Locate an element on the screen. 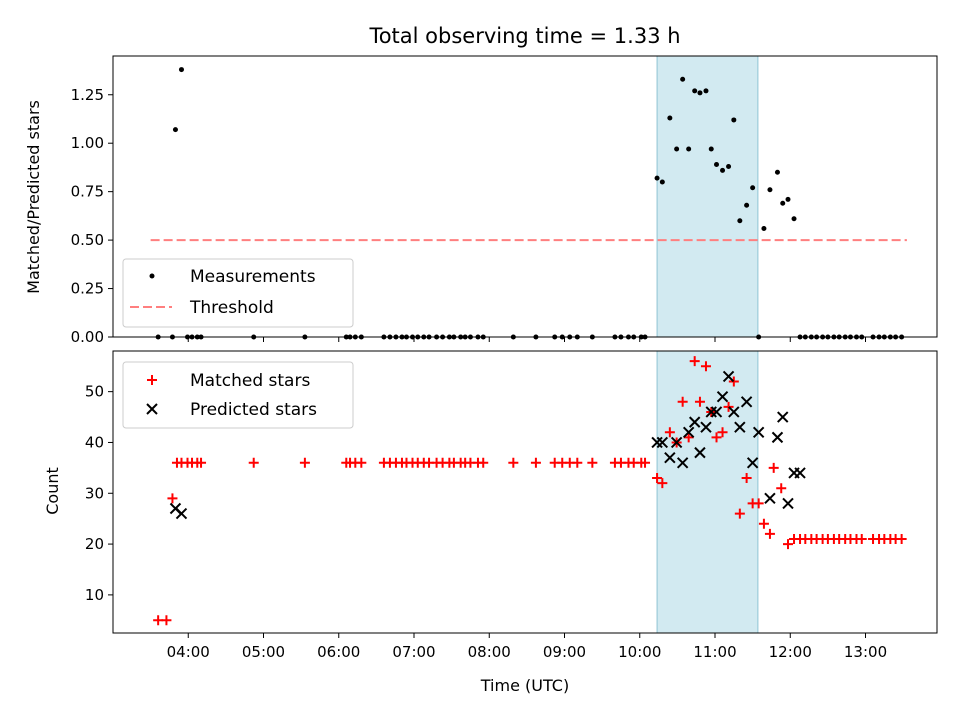 This screenshot has width=960, height=720. ratio-legend: Measurements Threshold is located at coordinates (238, 293).